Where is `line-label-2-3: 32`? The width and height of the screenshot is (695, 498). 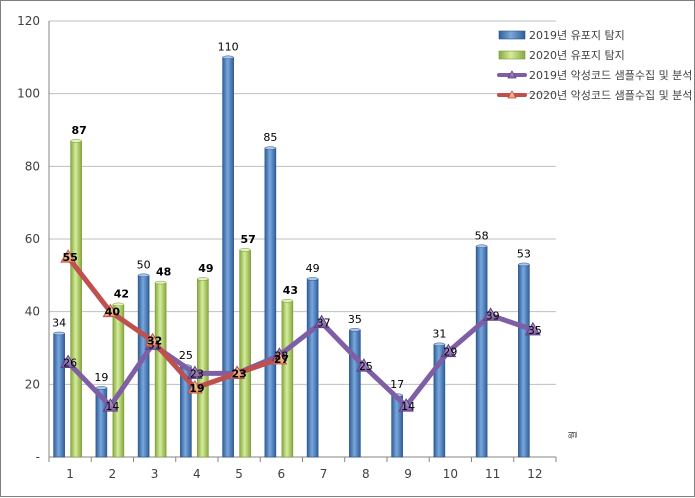 line-label-2-3: 32 is located at coordinates (154, 341).